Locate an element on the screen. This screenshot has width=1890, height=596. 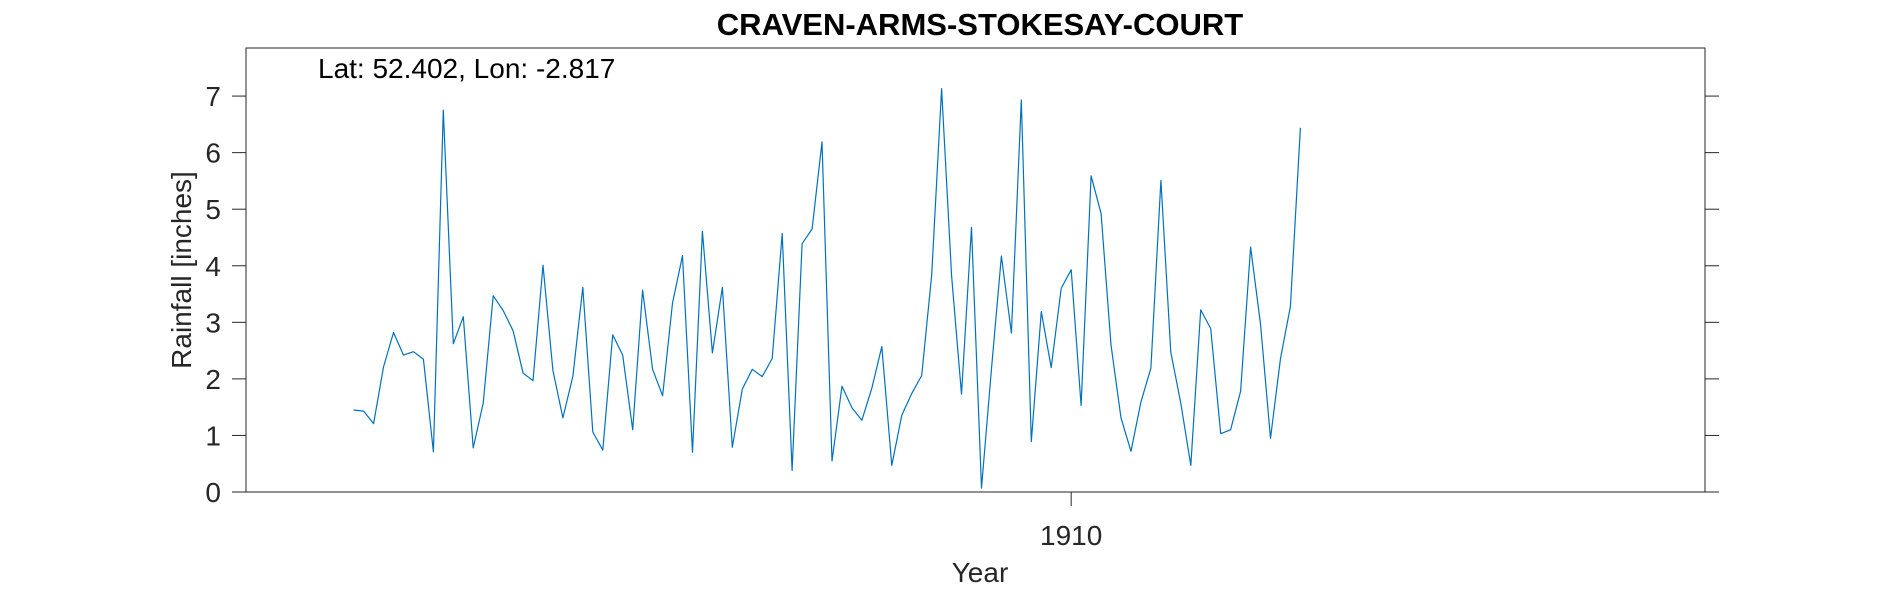
chart-title: CRAVEN-ARMS-STOKESAY-COURT is located at coordinates (980, 24).